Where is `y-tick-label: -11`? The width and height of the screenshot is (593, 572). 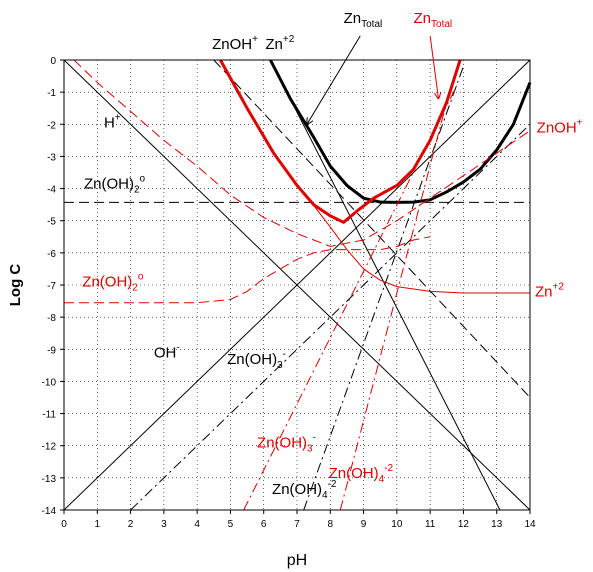
y-tick-label: -11 is located at coordinates (49, 415).